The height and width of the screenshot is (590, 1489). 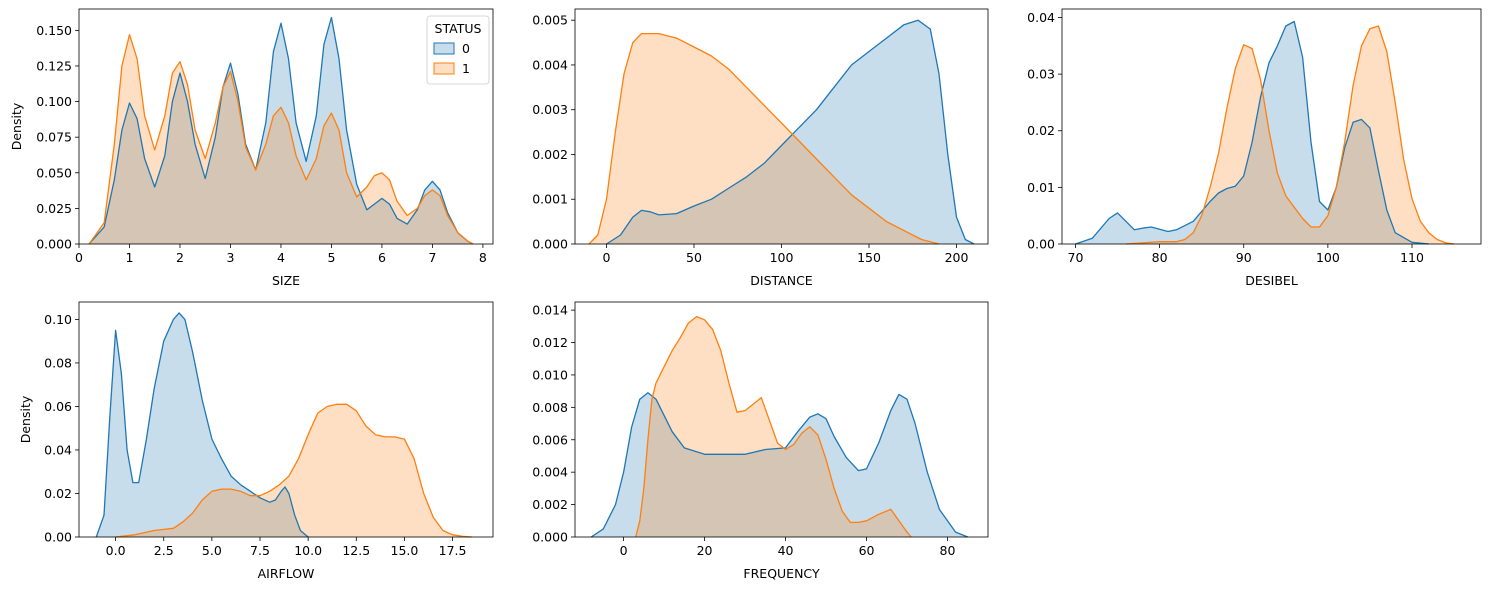 What do you see at coordinates (550, 310) in the screenshot?
I see `y-tick-label: 0.014` at bounding box center [550, 310].